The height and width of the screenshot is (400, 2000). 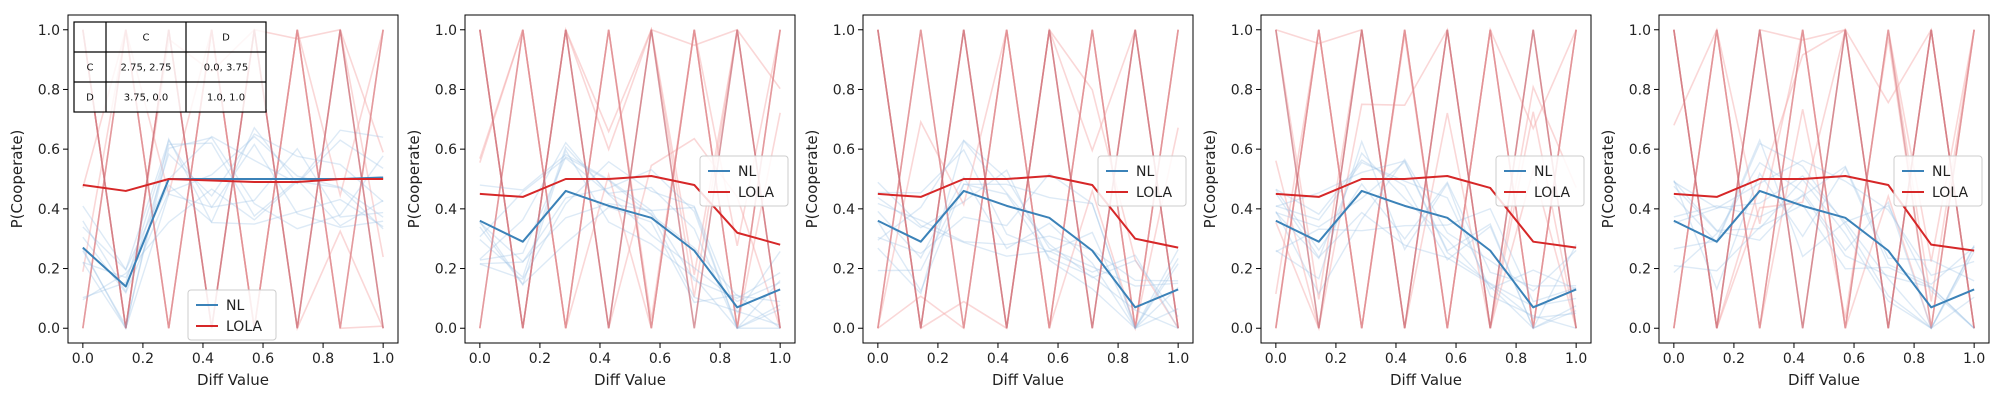 I want to click on y-axis-label: P(Cooperate), so click(x=1608, y=179).